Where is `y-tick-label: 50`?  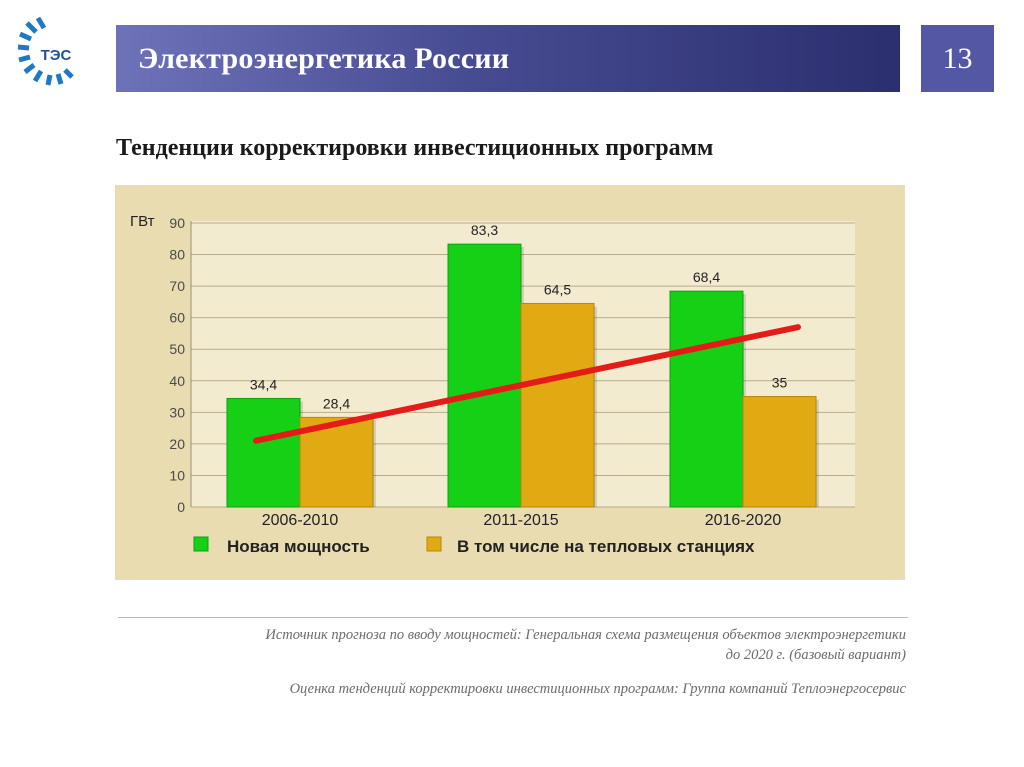
y-tick-label: 50 is located at coordinates (177, 349).